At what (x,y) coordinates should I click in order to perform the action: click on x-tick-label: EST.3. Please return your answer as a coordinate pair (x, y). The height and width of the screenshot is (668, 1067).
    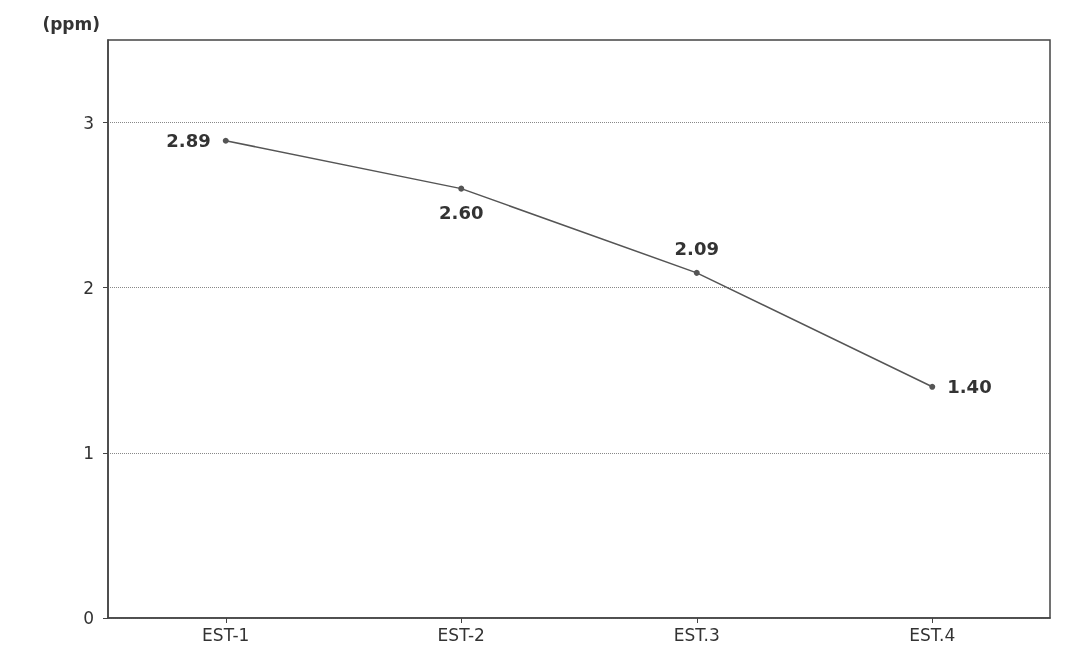
    Looking at the image, I should click on (696, 634).